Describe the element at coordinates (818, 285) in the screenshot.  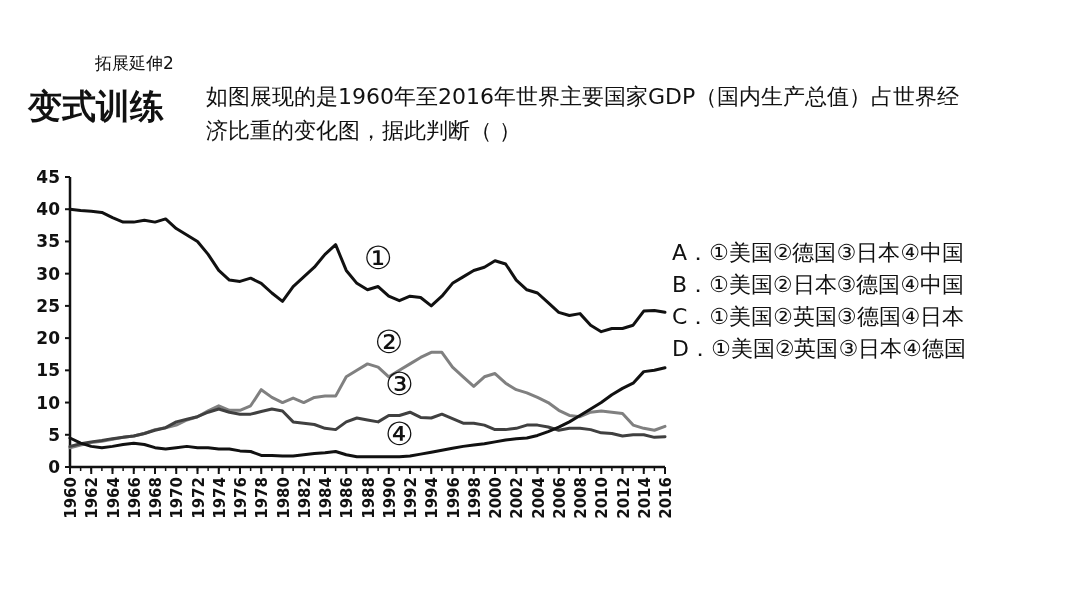
I see `annotation: B．①美国②日本③德国④中国` at that location.